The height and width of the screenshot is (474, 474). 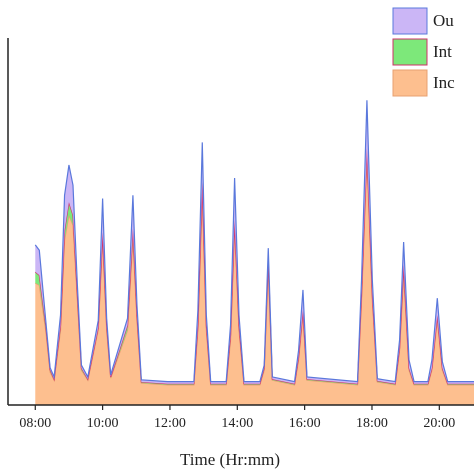 What do you see at coordinates (439, 423) in the screenshot?
I see `x-tick-label: 20:00` at bounding box center [439, 423].